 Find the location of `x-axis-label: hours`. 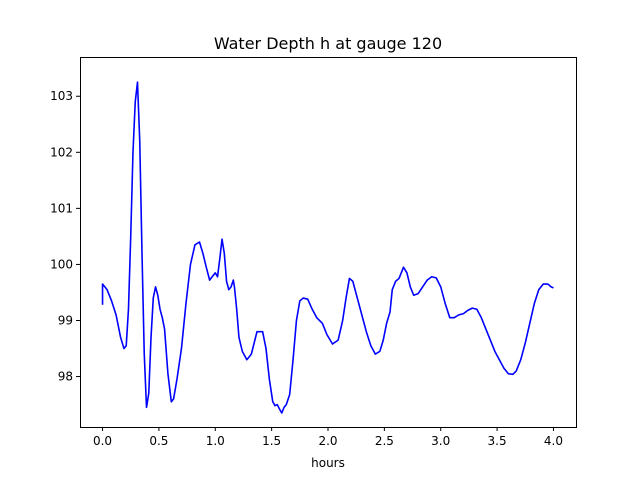

x-axis-label: hours is located at coordinates (328, 463).